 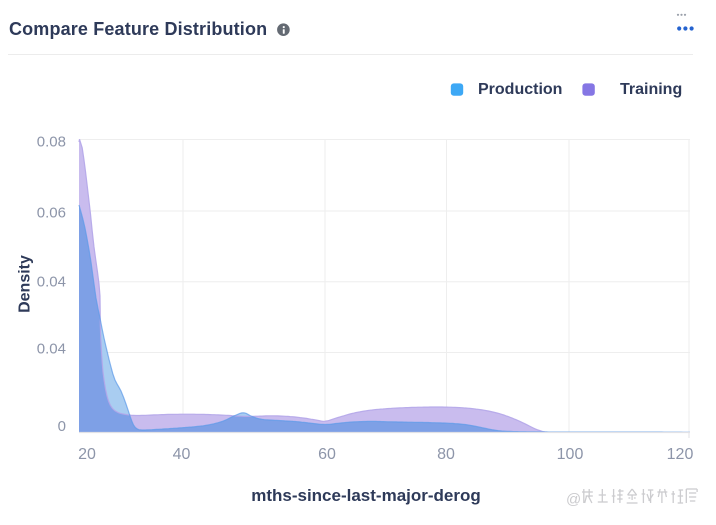 What do you see at coordinates (680, 454) in the screenshot?
I see `svg-text: 120` at bounding box center [680, 454].